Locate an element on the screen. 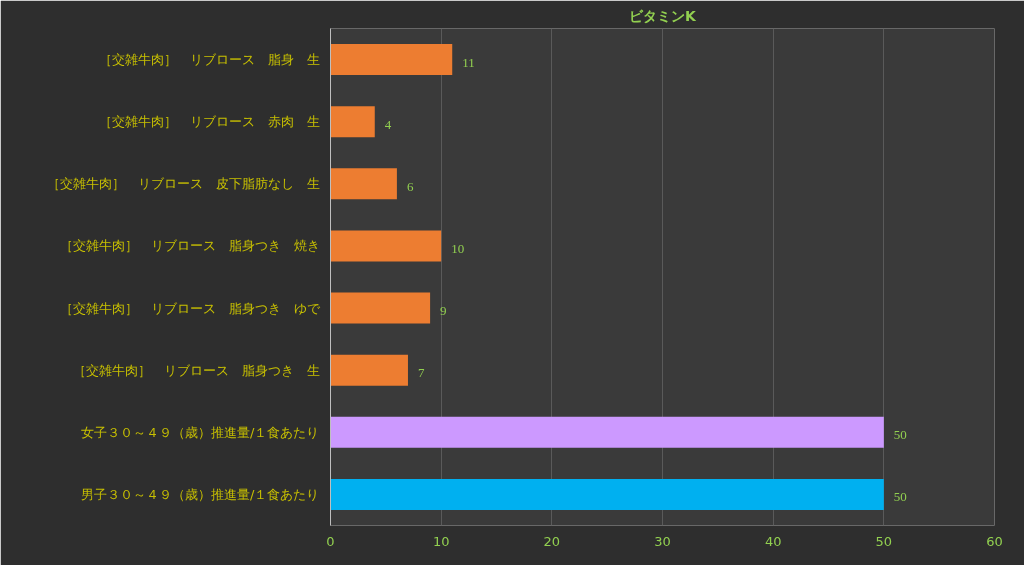  y-tick-label: ［交雑牛肉］ リブロース 皮下脂肪なし 生 is located at coordinates (183, 184).